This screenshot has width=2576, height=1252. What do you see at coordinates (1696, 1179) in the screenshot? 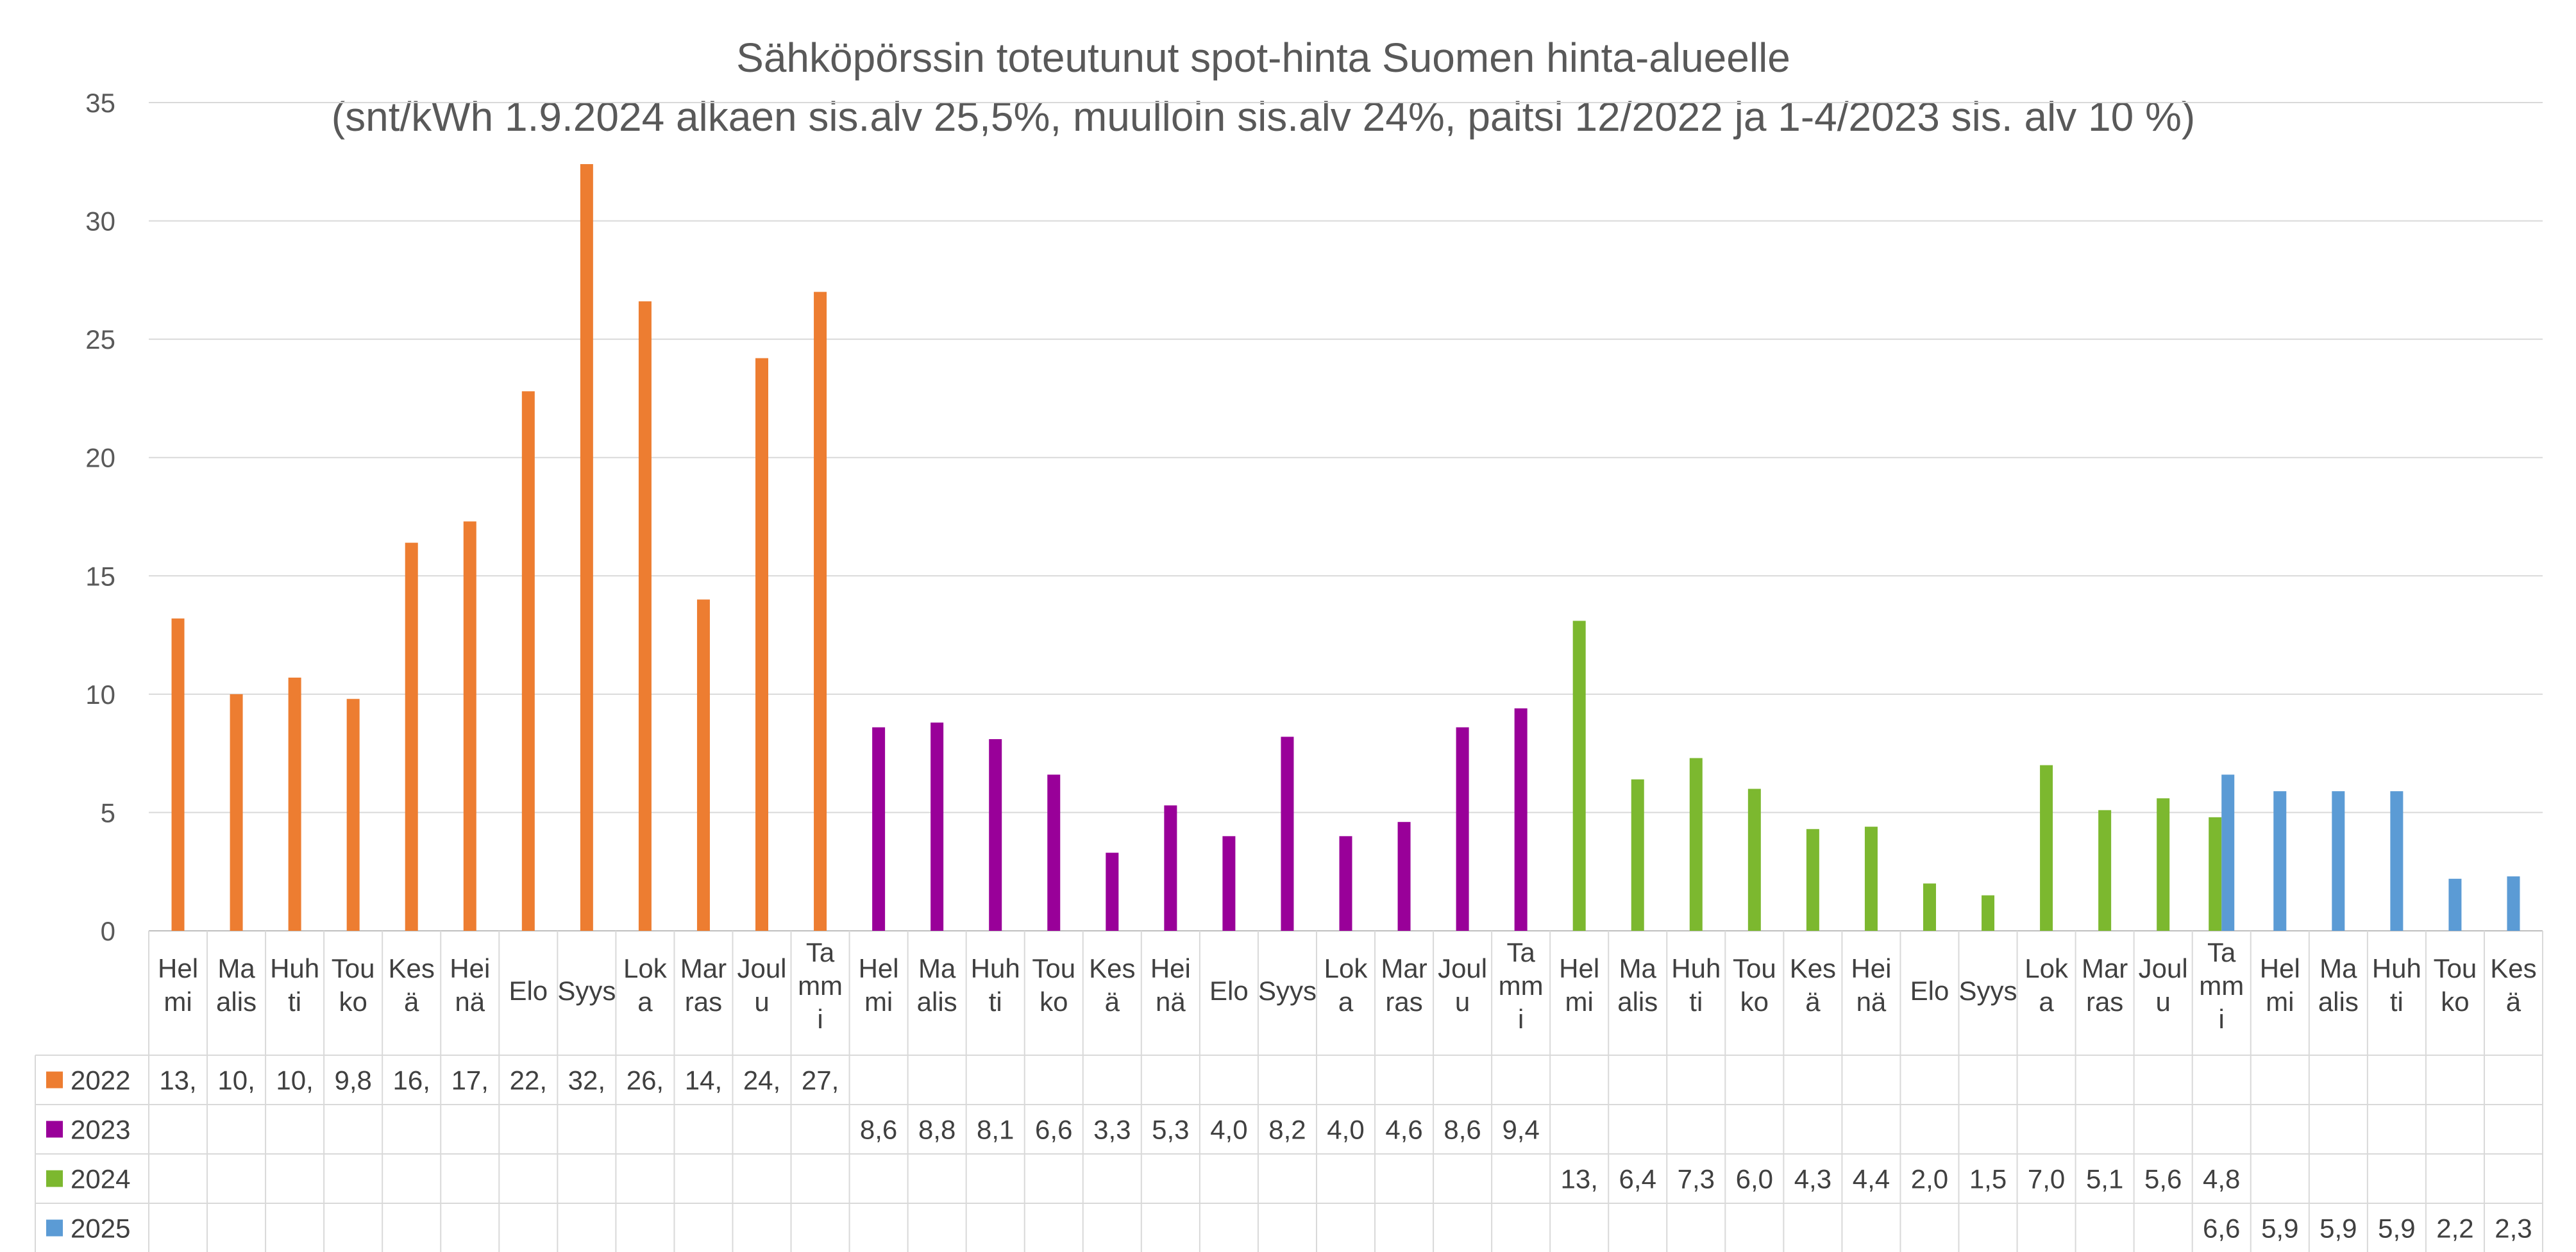
I see `data-table-value: 7,3` at bounding box center [1696, 1179].